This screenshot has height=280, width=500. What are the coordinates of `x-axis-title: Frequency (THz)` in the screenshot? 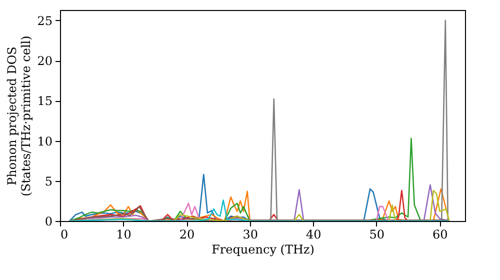 It's located at (263, 249).